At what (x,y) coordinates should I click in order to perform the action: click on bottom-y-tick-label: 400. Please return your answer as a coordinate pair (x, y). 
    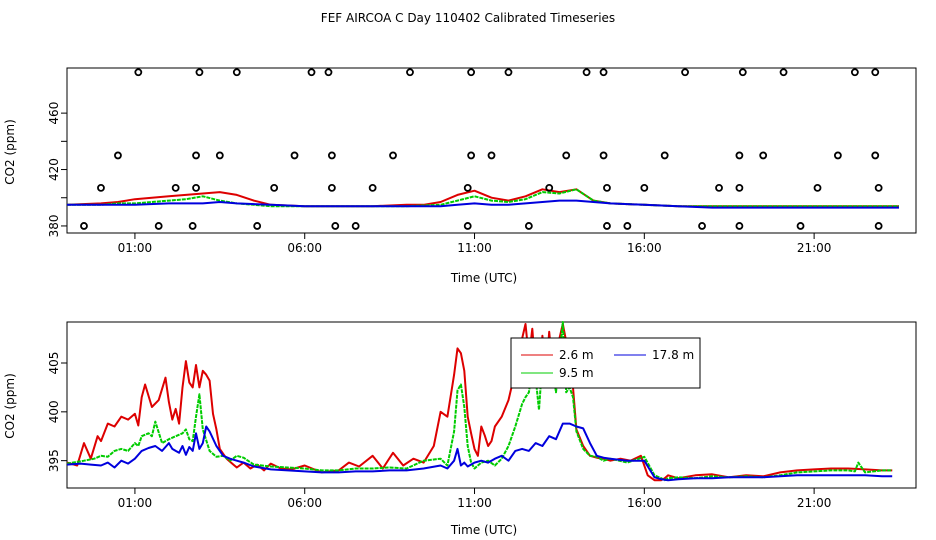
    Looking at the image, I should click on (54, 411).